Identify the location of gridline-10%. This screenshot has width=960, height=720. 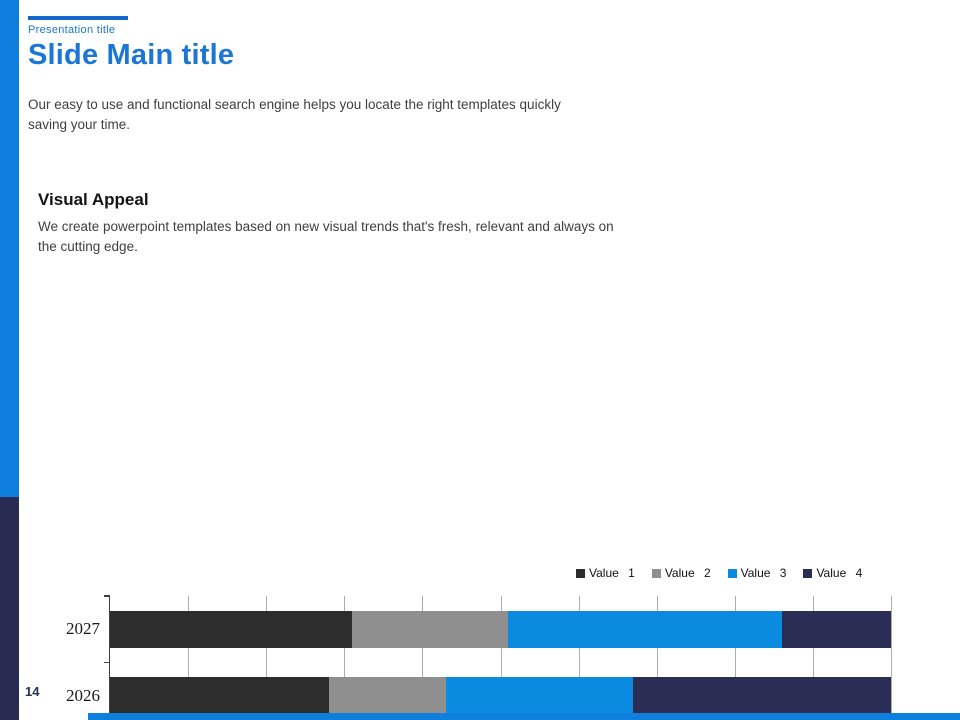
(189, 658).